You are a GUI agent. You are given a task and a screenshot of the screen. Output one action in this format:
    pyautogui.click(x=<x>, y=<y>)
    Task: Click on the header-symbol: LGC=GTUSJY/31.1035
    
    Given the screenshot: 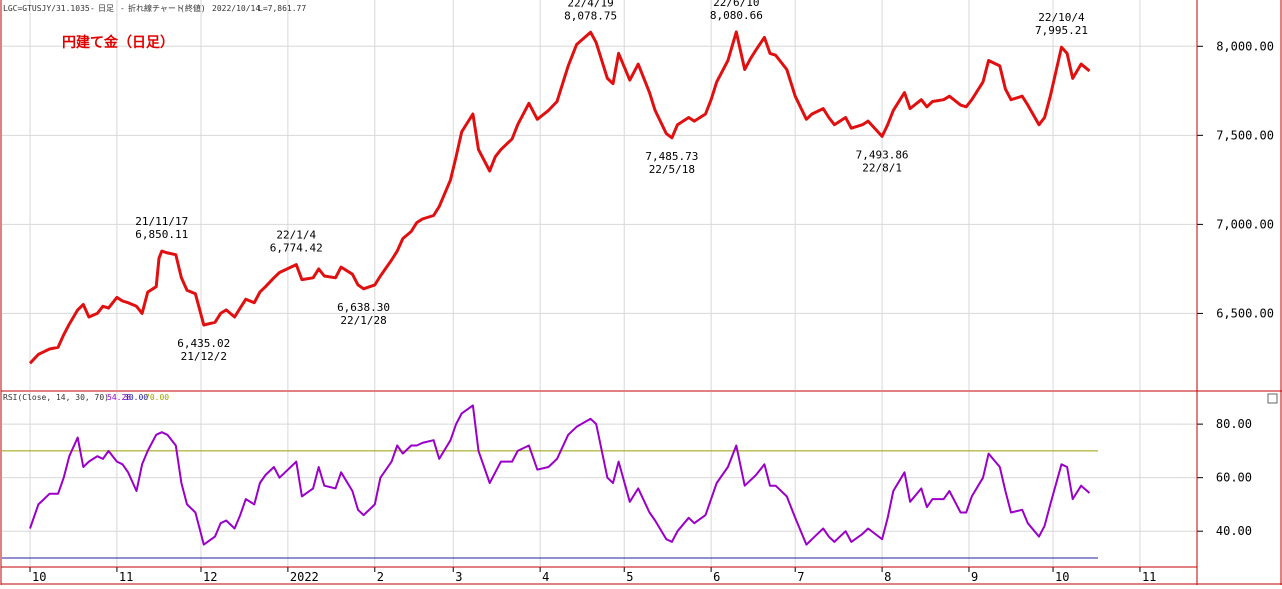 What is the action you would take?
    pyautogui.click(x=46, y=8)
    